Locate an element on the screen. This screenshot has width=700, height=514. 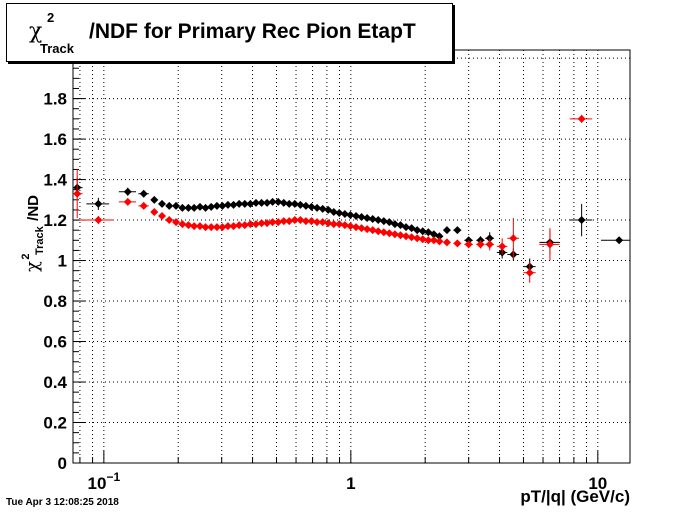
y-tick-label: 1.4 is located at coordinates (55, 180).